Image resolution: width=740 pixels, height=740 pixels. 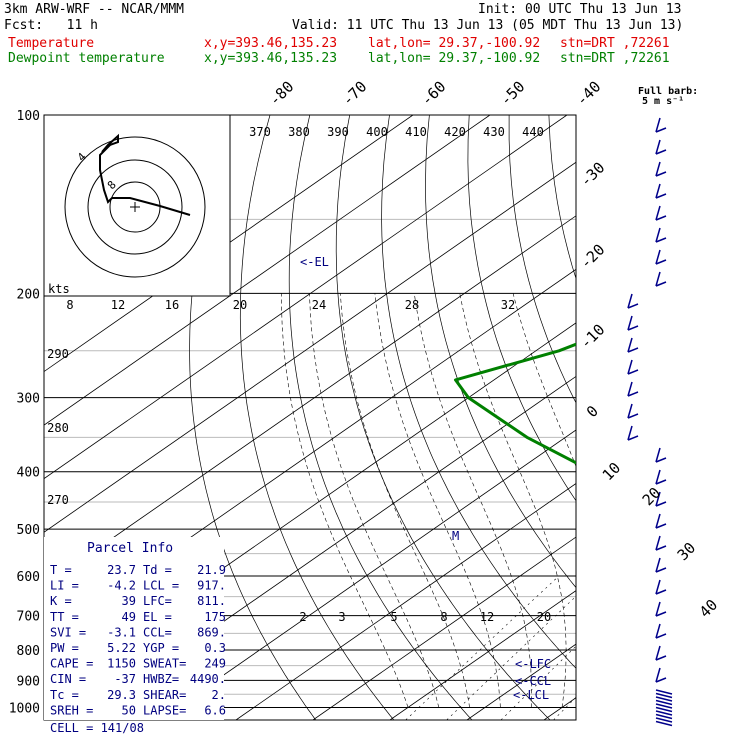 I want to click on parcel-row-value: 175, so click(x=215, y=617).